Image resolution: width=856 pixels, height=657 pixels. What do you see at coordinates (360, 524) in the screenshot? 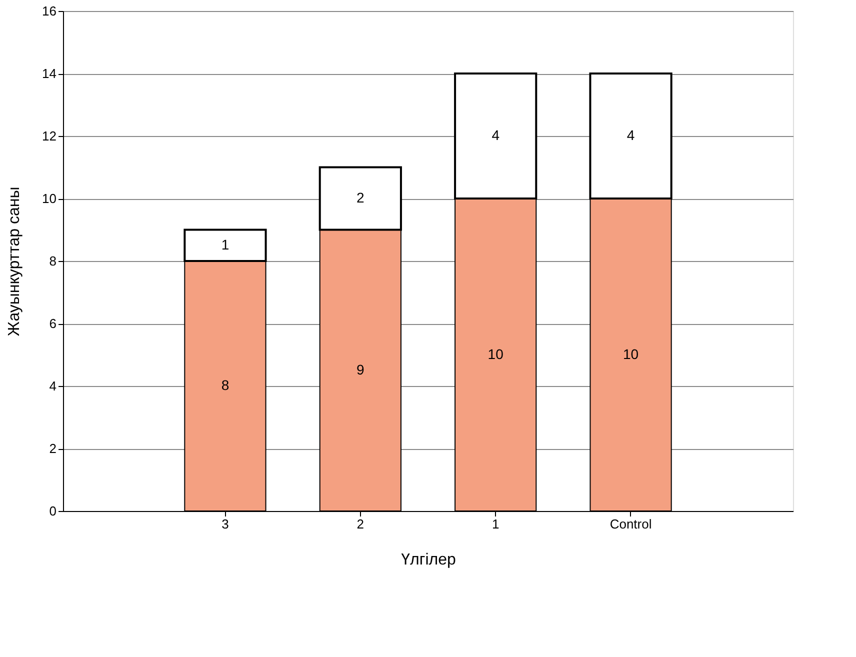
I see `x-tick-label: 2` at bounding box center [360, 524].